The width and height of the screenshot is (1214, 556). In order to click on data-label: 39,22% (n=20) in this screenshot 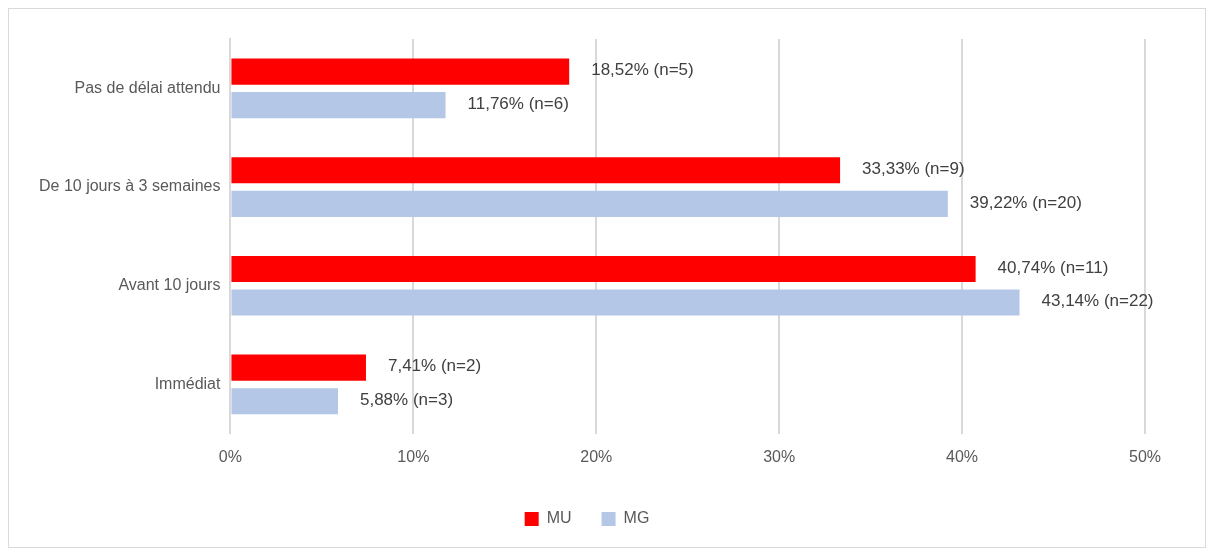, I will do `click(1025, 202)`.